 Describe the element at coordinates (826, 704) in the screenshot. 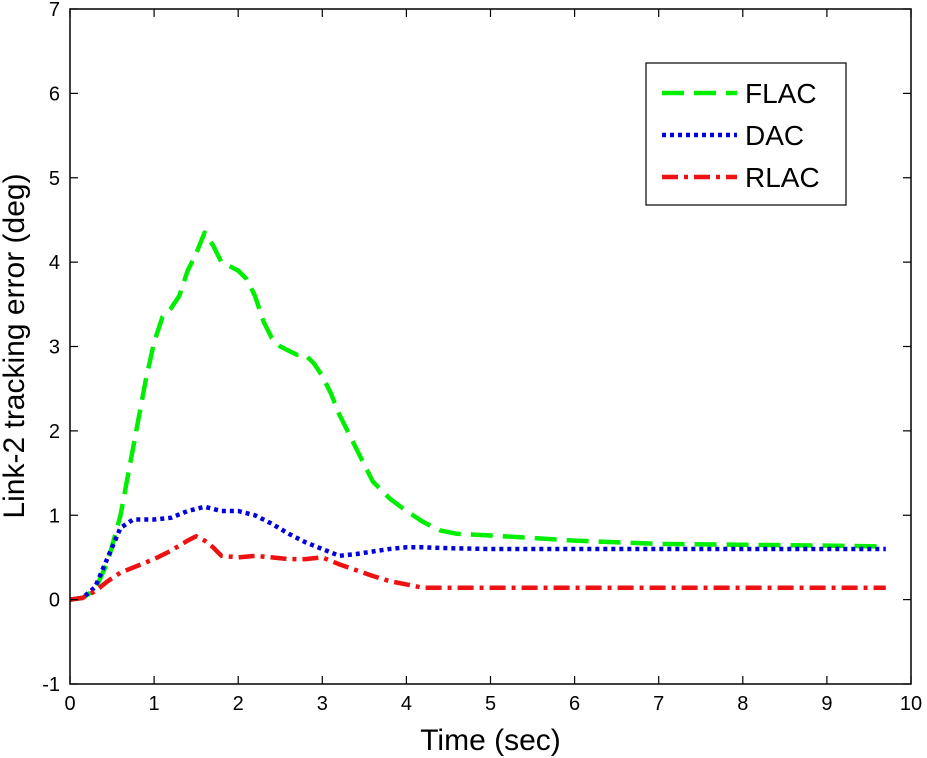

I see `x-tick-label: 9` at that location.